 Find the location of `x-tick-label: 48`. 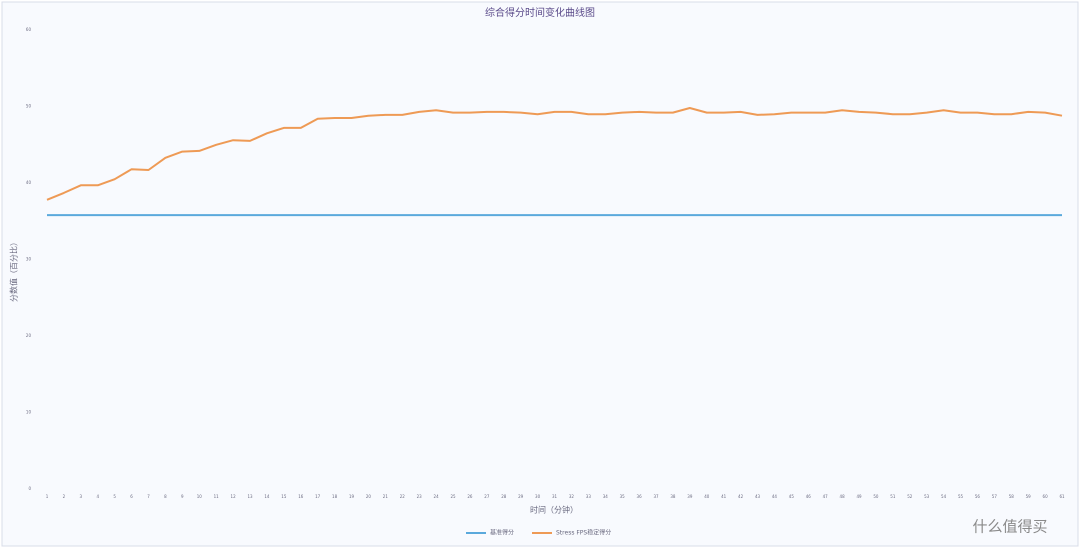

x-tick-label: 48 is located at coordinates (843, 496).